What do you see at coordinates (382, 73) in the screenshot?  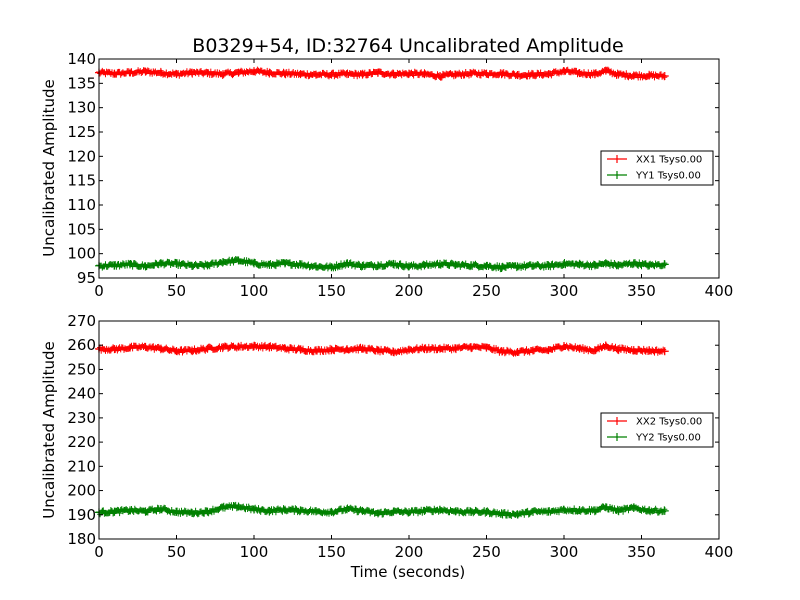 I see `series-xx1` at bounding box center [382, 73].